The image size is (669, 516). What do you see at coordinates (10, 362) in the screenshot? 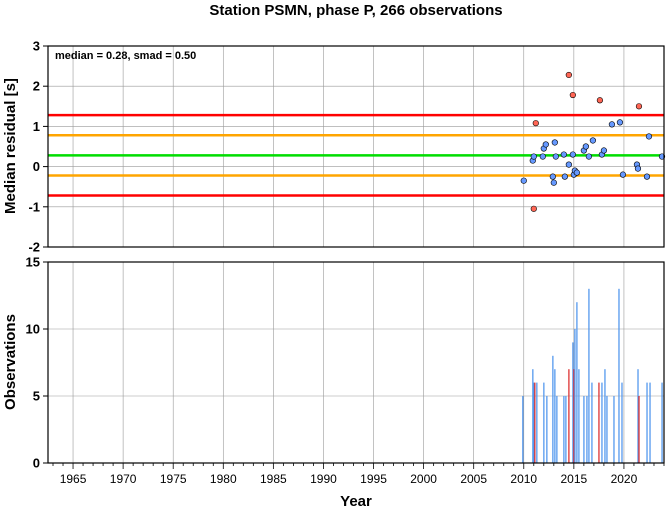
I see `observations-y-axis-label: Observations` at bounding box center [10, 362].